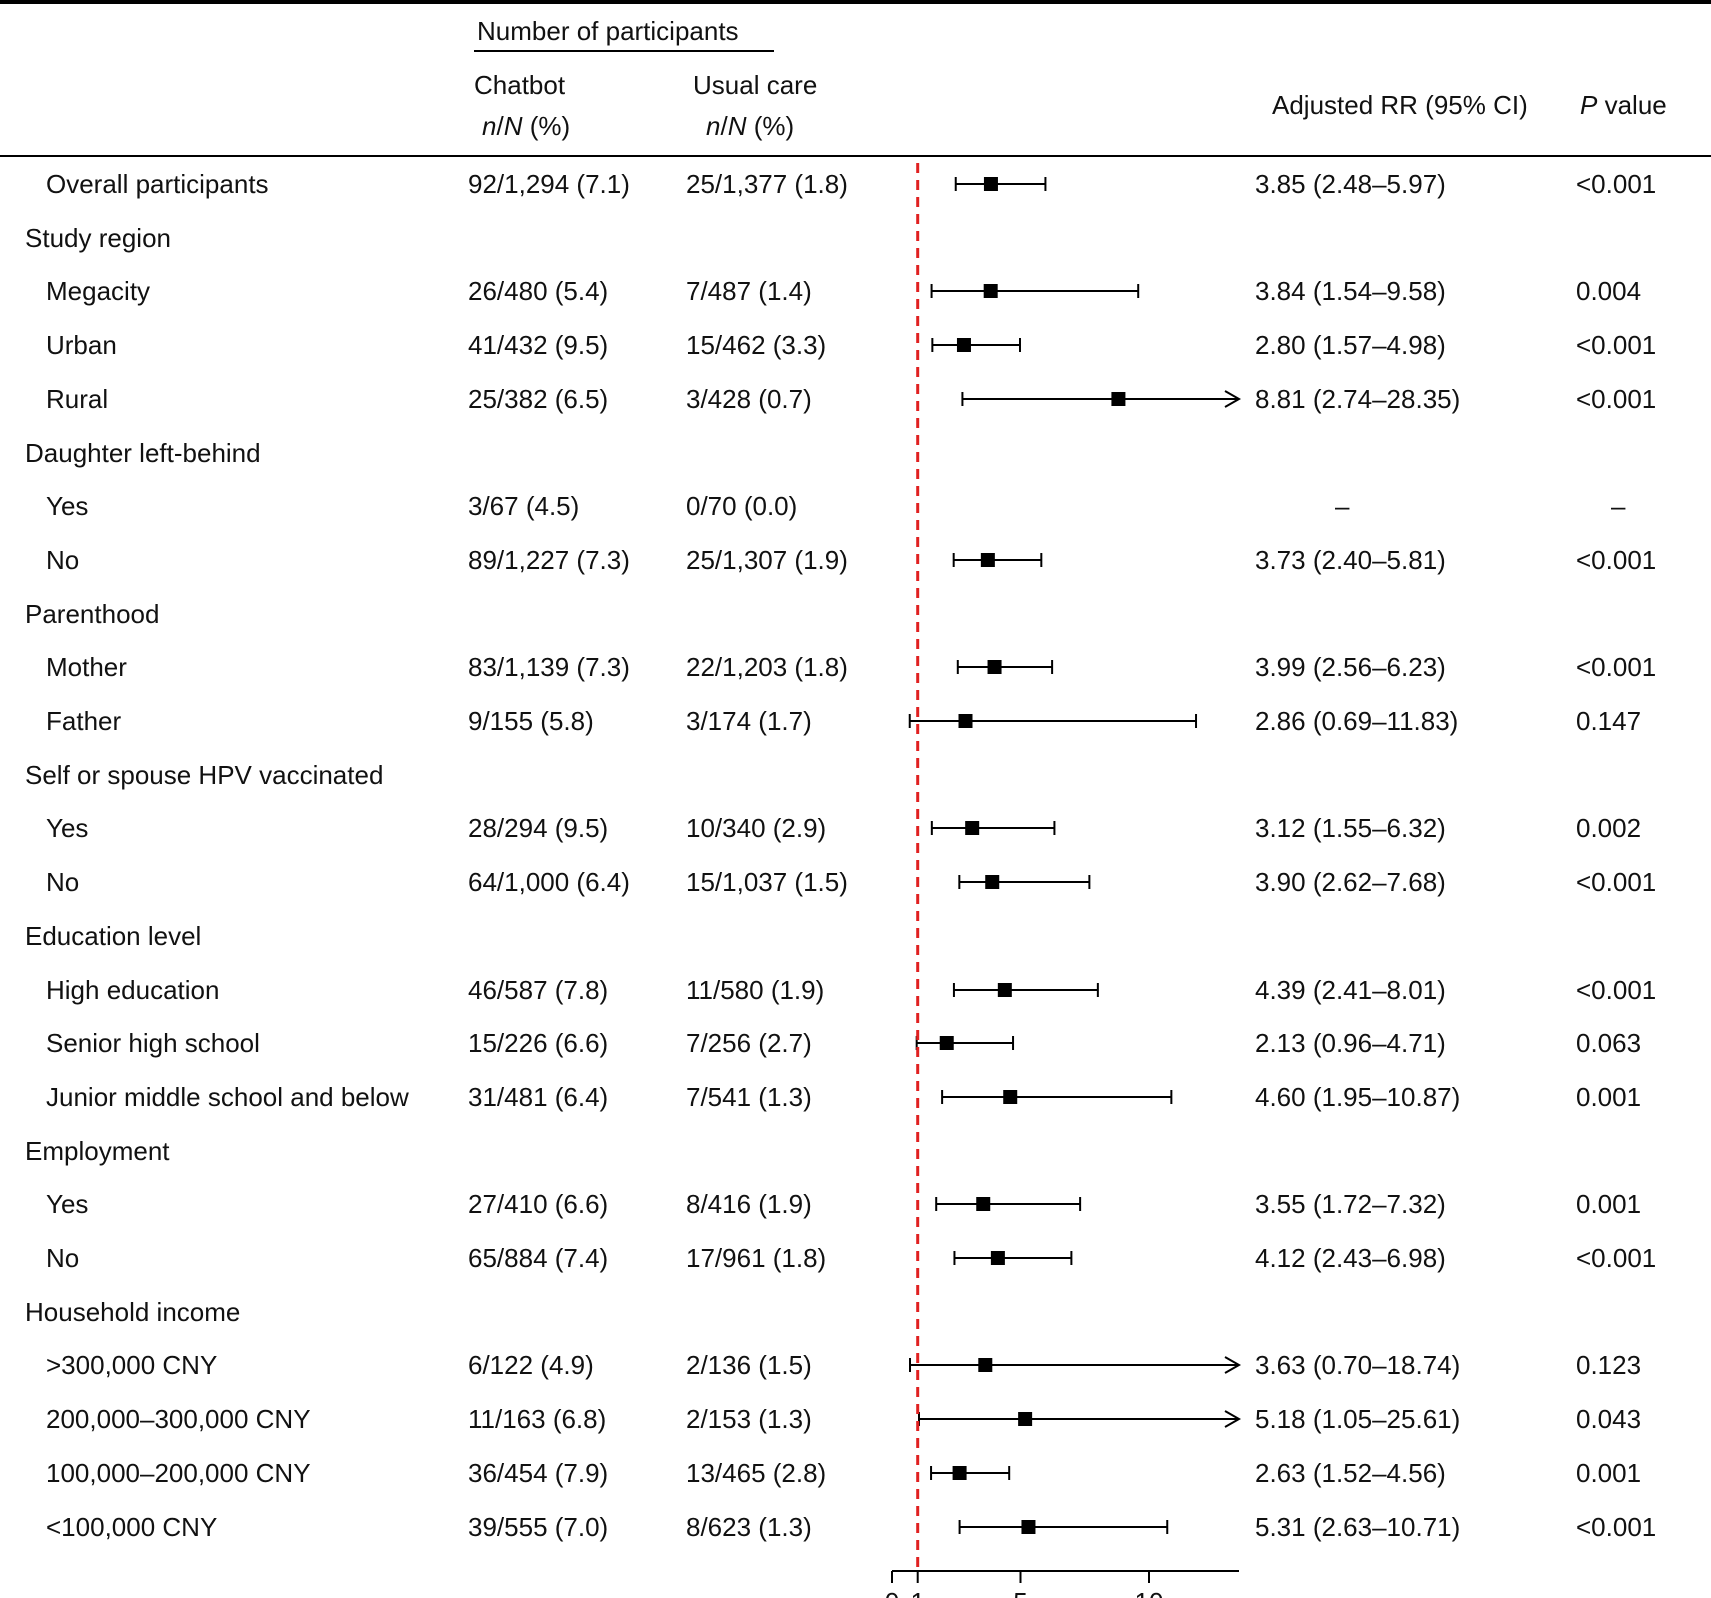  Describe the element at coordinates (742, 506) in the screenshot. I see `usual-care-count: 0/70 (0.0)` at that location.